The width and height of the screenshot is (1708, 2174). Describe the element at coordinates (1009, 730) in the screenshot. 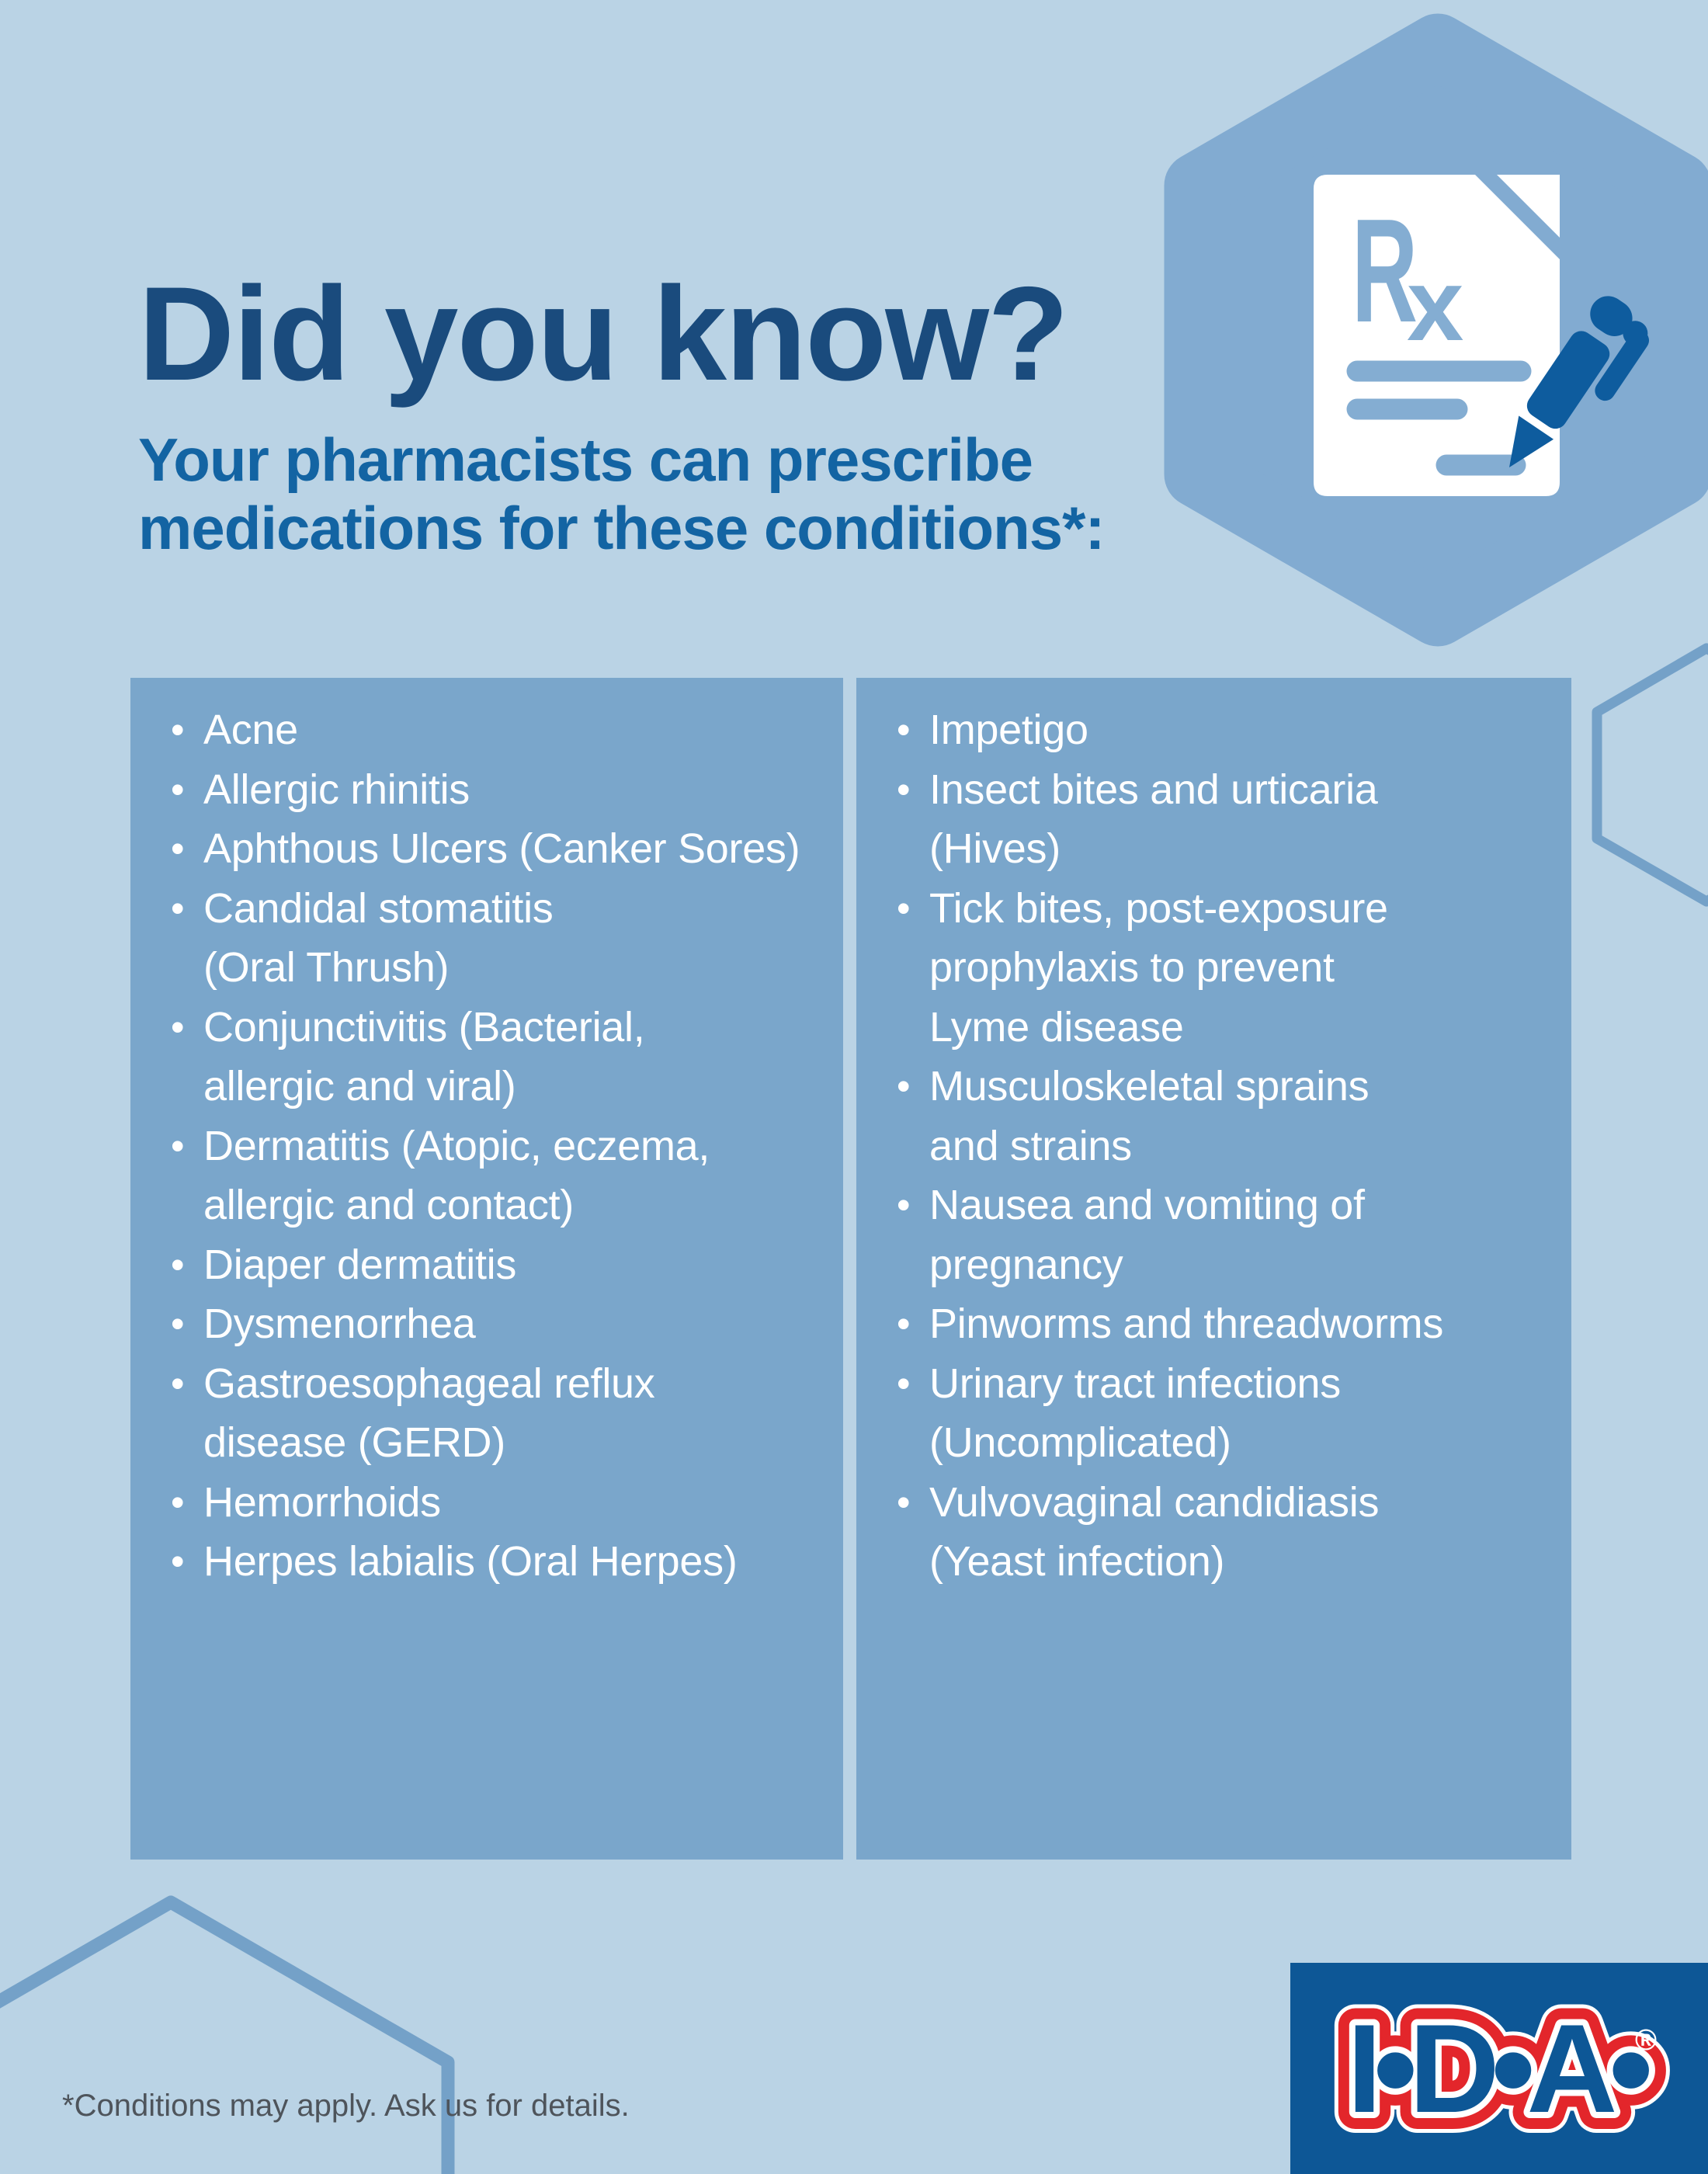

I see `list-item-line: Impetigo` at that location.